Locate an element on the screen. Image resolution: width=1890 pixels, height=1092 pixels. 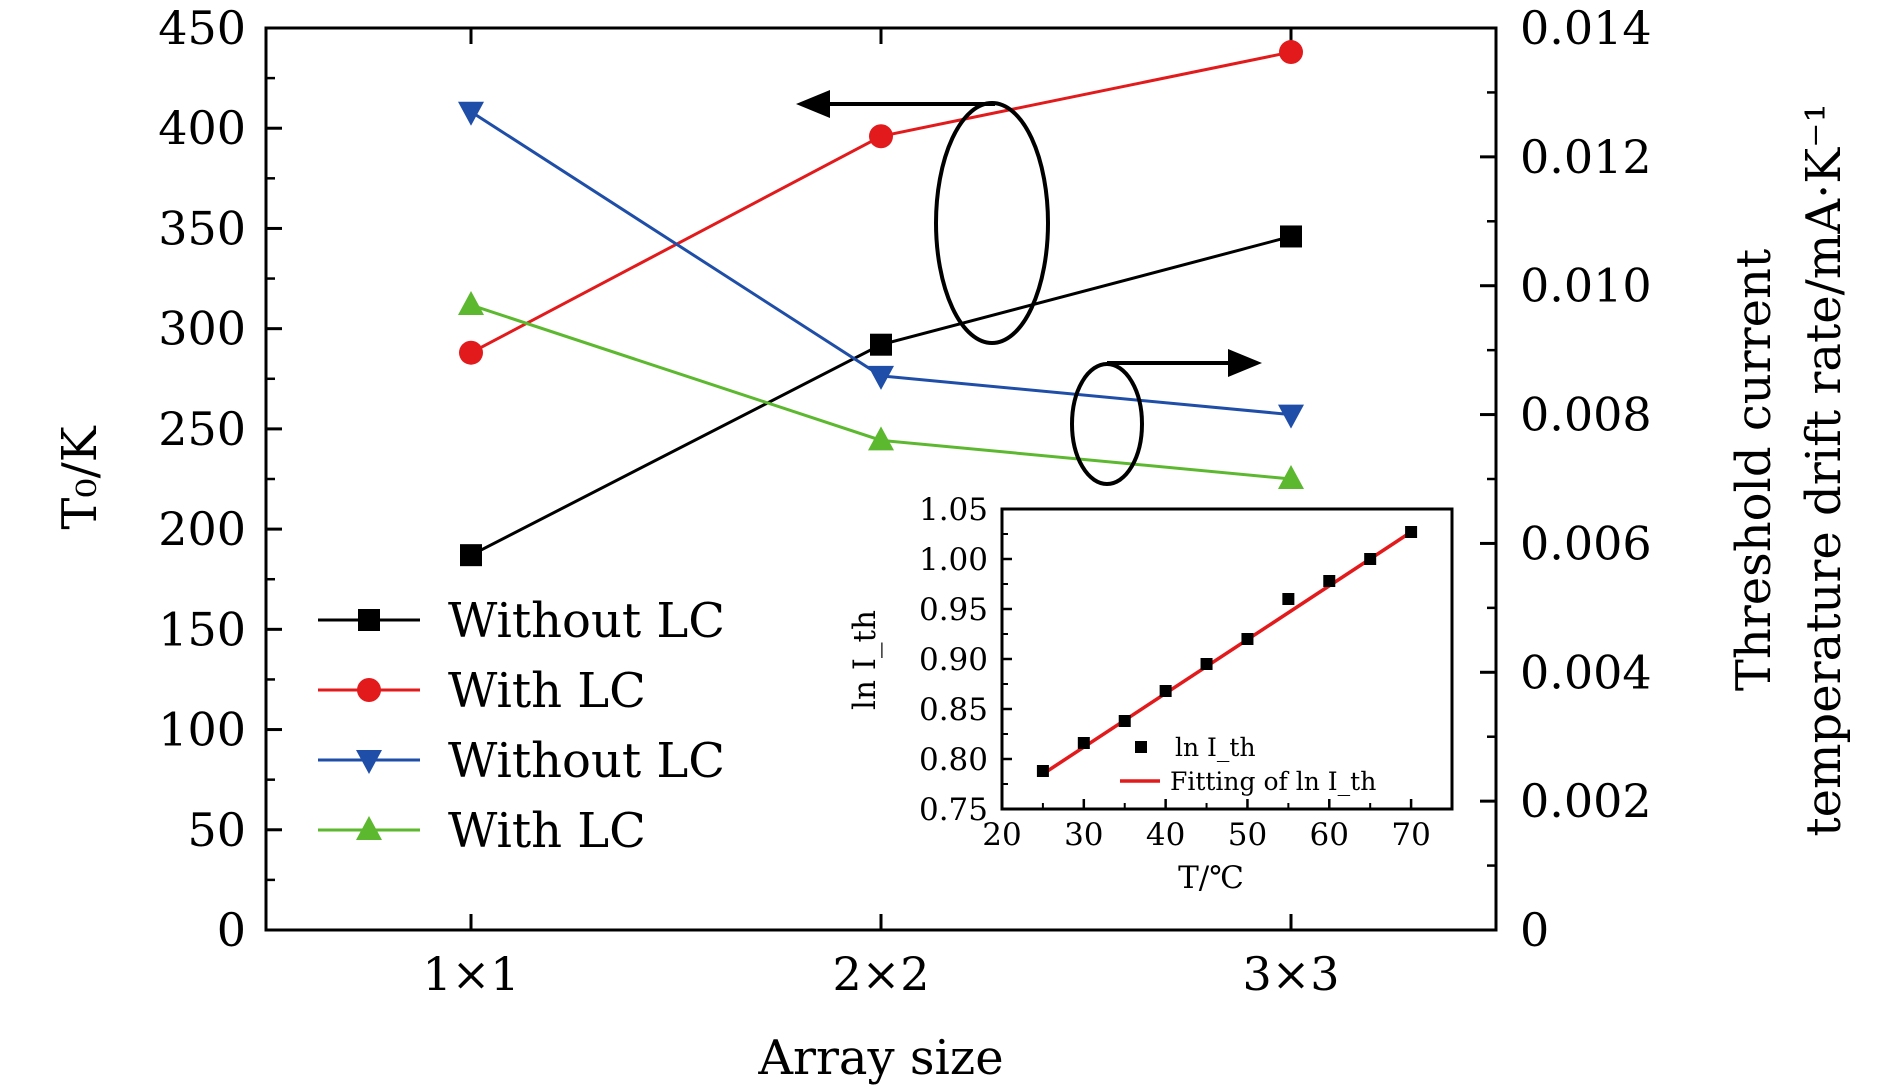
inset-background is located at coordinates (1166, 657).